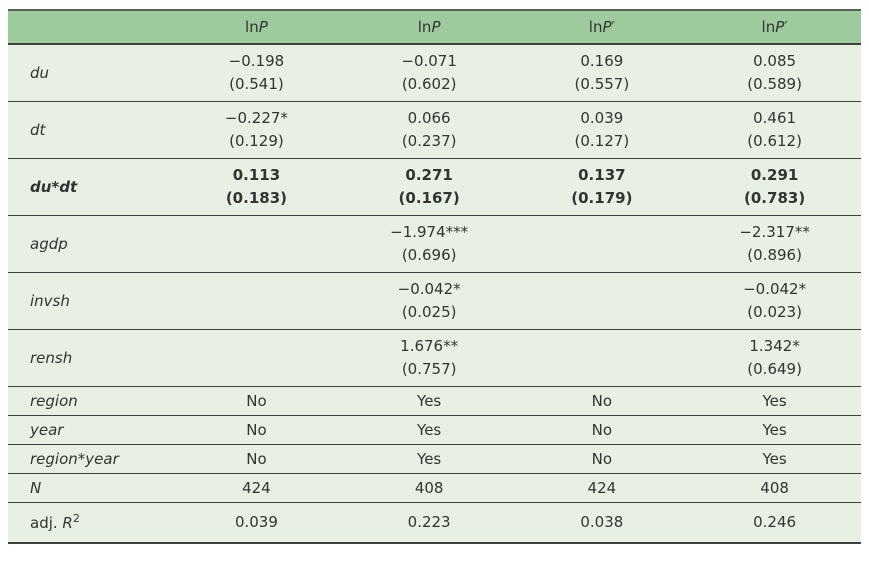 The image size is (869, 567). I want to click on header-corner, so click(89, 27).